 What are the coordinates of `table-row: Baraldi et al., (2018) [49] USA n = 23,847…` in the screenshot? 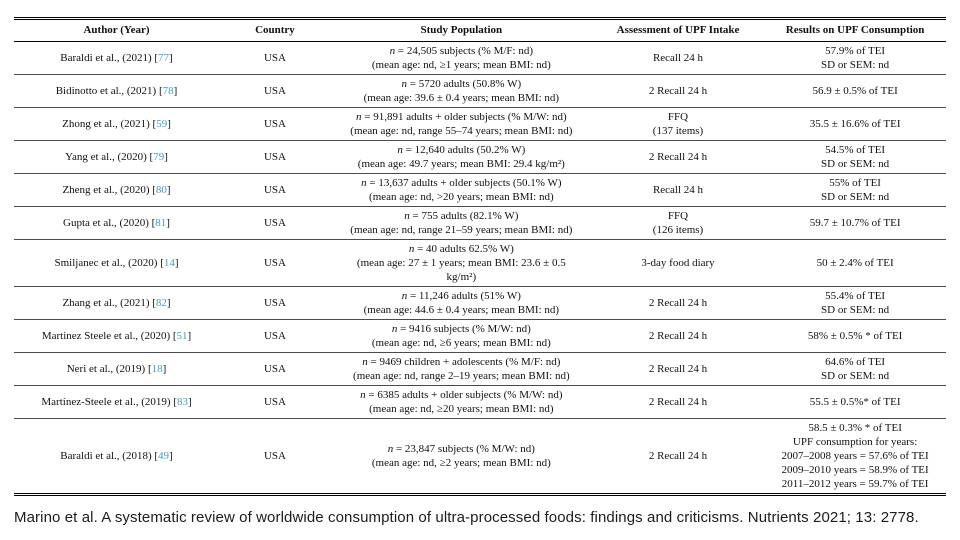 It's located at (480, 456).